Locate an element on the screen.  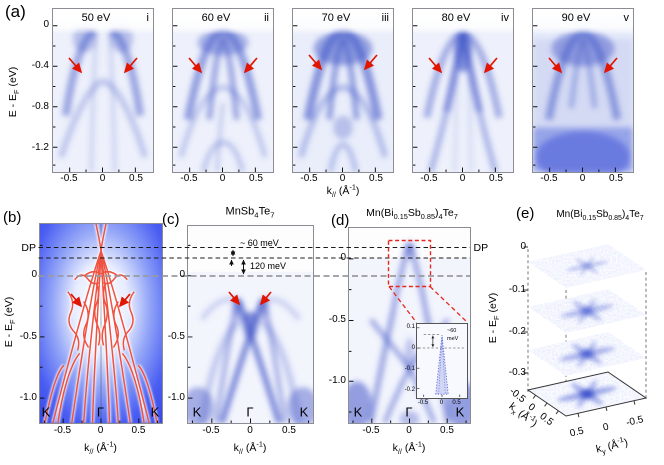
energy-ticks is located at coordinates (525, 310).